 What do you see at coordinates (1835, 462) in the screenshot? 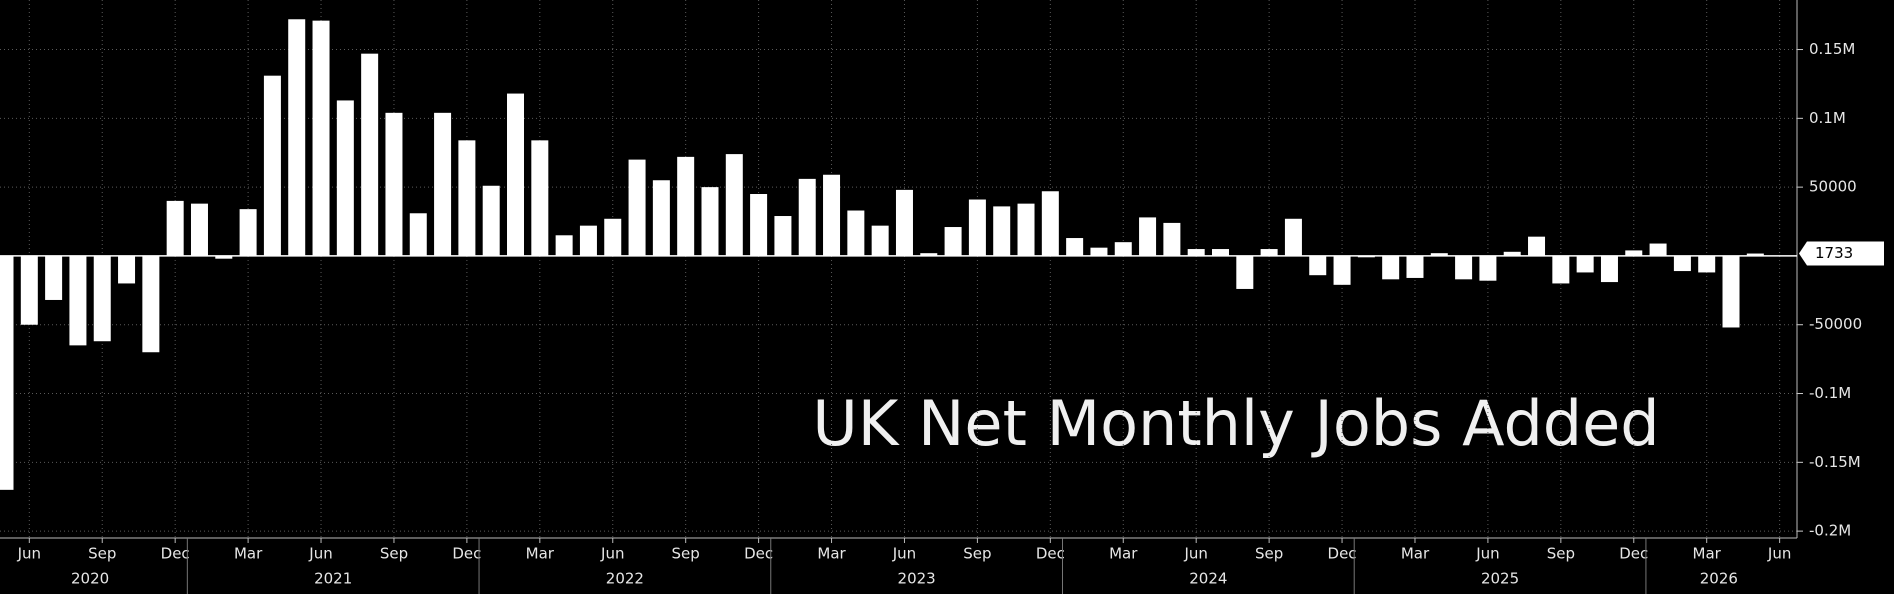
I see `y-tick-label: -0.15M` at bounding box center [1835, 462].